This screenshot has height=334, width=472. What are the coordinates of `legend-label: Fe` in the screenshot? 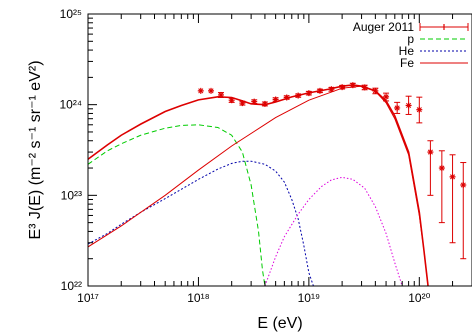 It's located at (407, 63).